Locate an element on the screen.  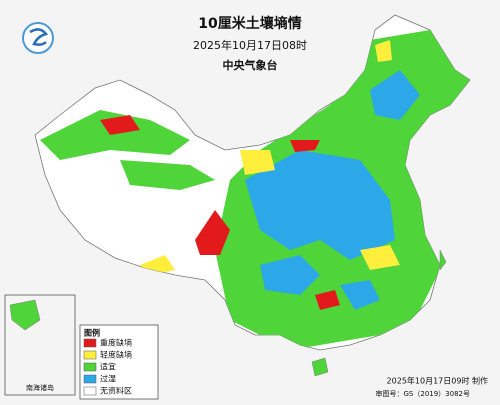
legend-label: 过湿 is located at coordinates (108, 379).